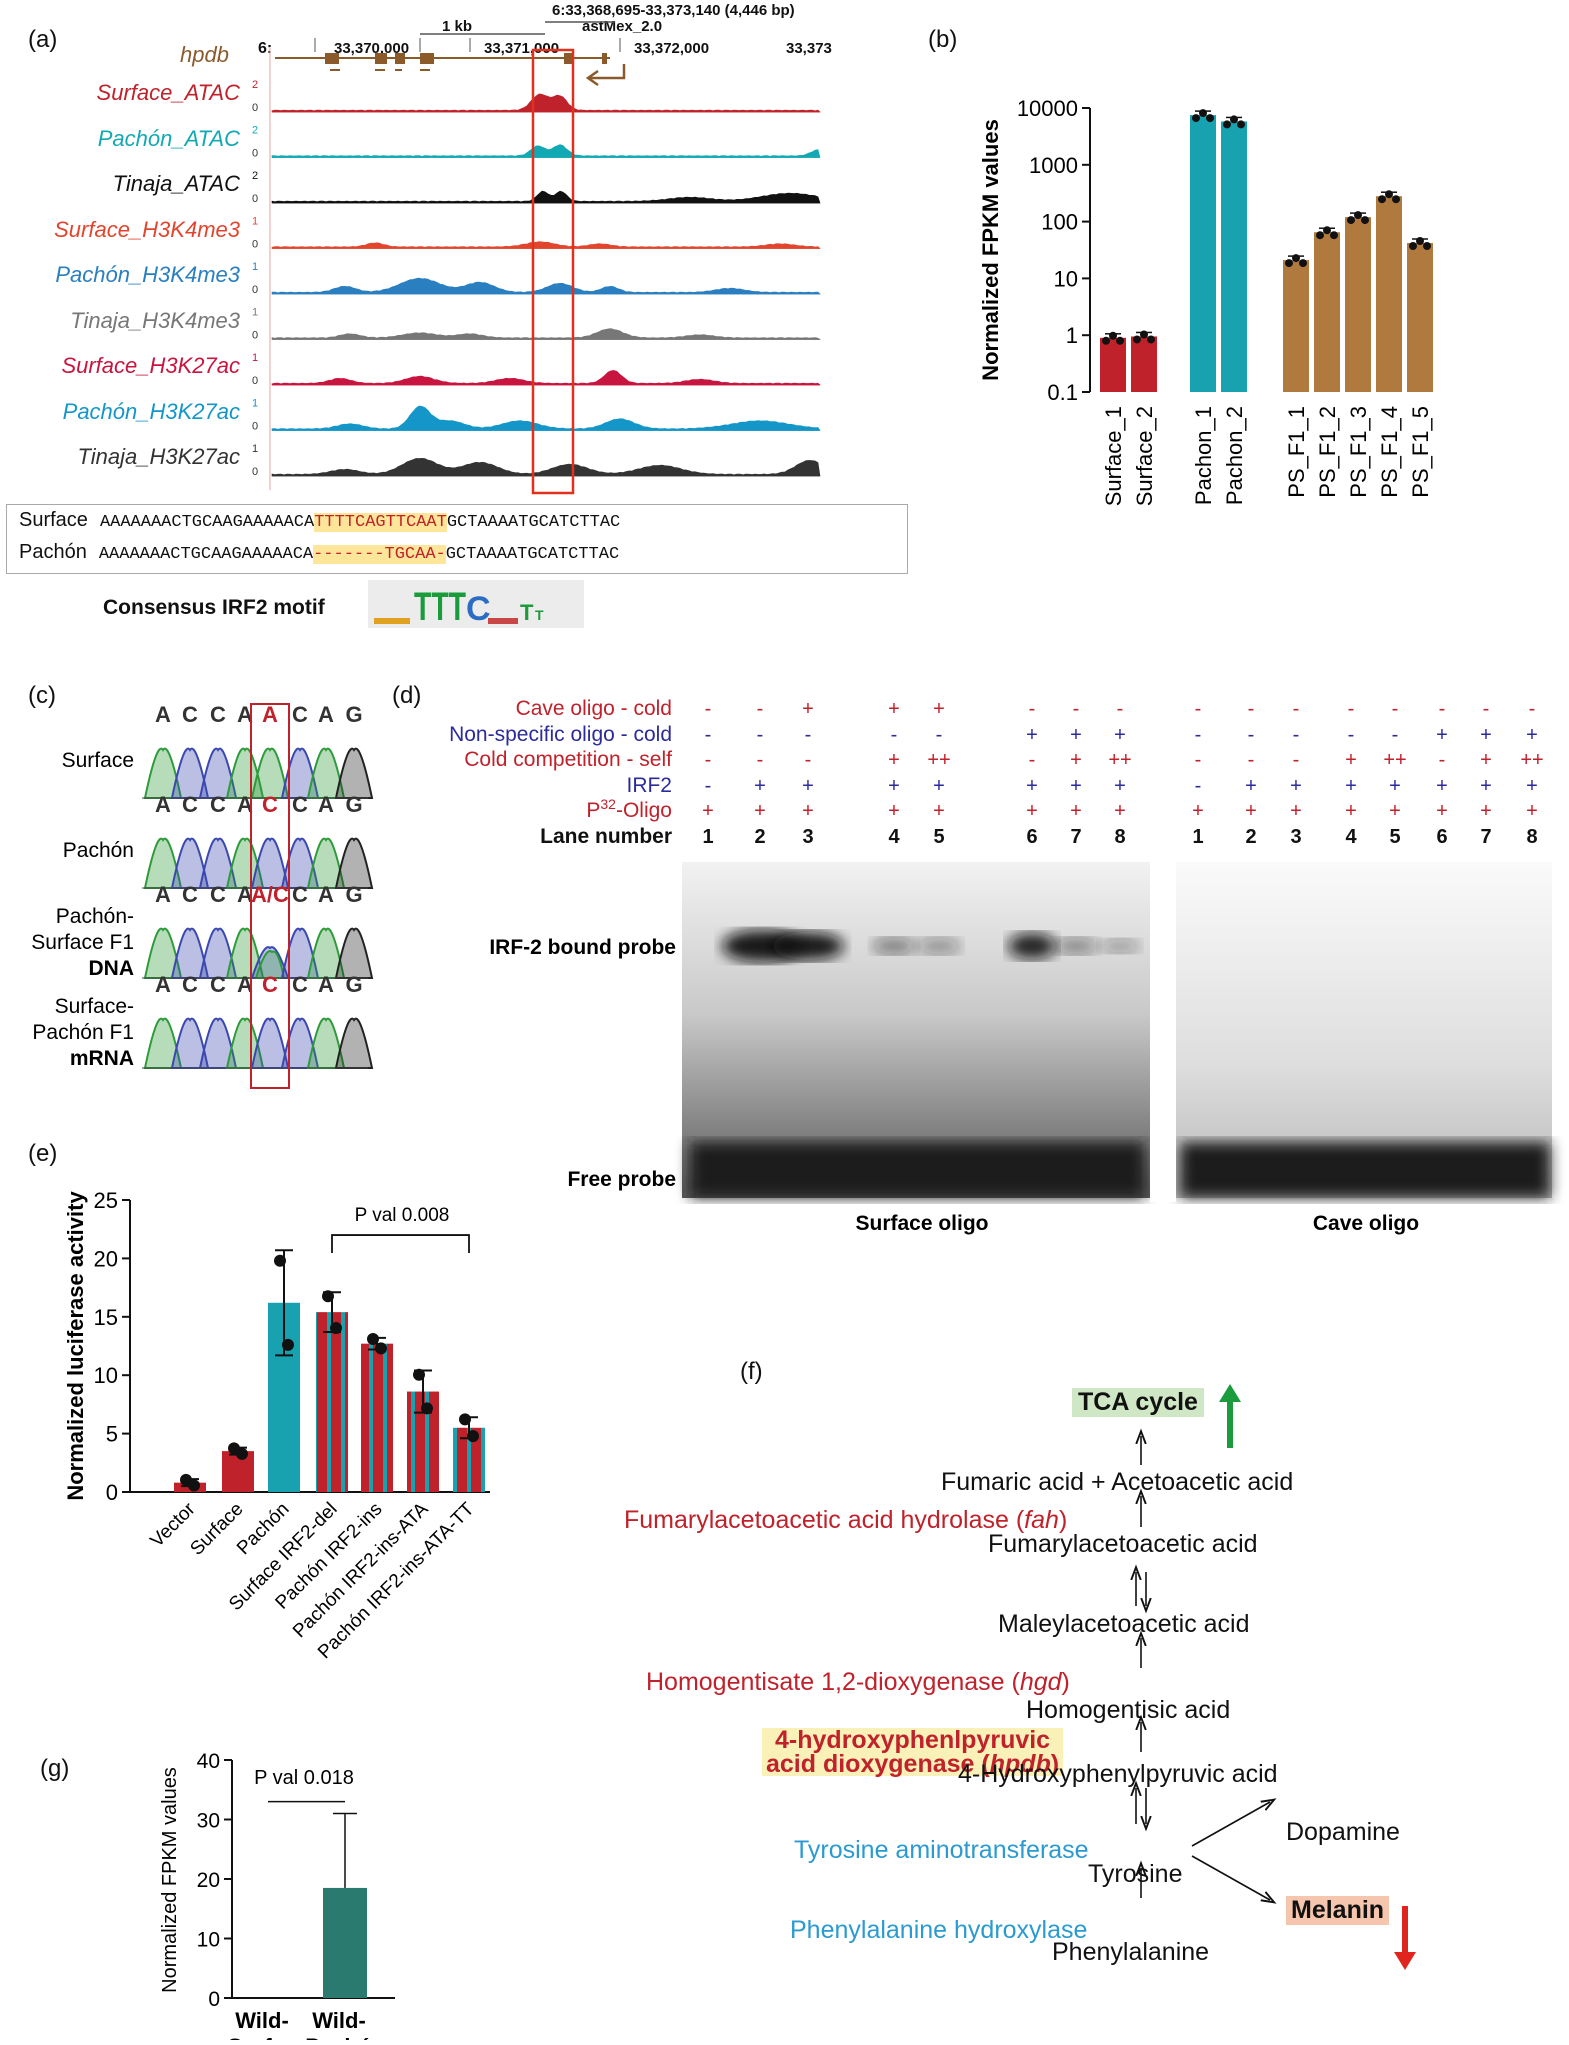  I want to click on x-tick-label-2: Surface_2, so click(1144, 456).